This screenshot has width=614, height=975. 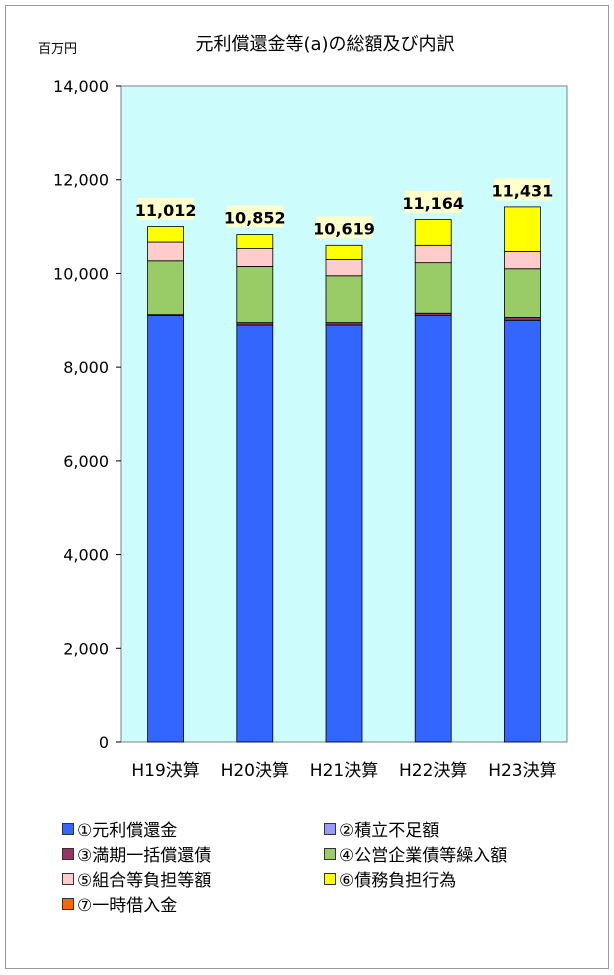 I want to click on y-tick-label: 10,000, so click(x=81, y=273).